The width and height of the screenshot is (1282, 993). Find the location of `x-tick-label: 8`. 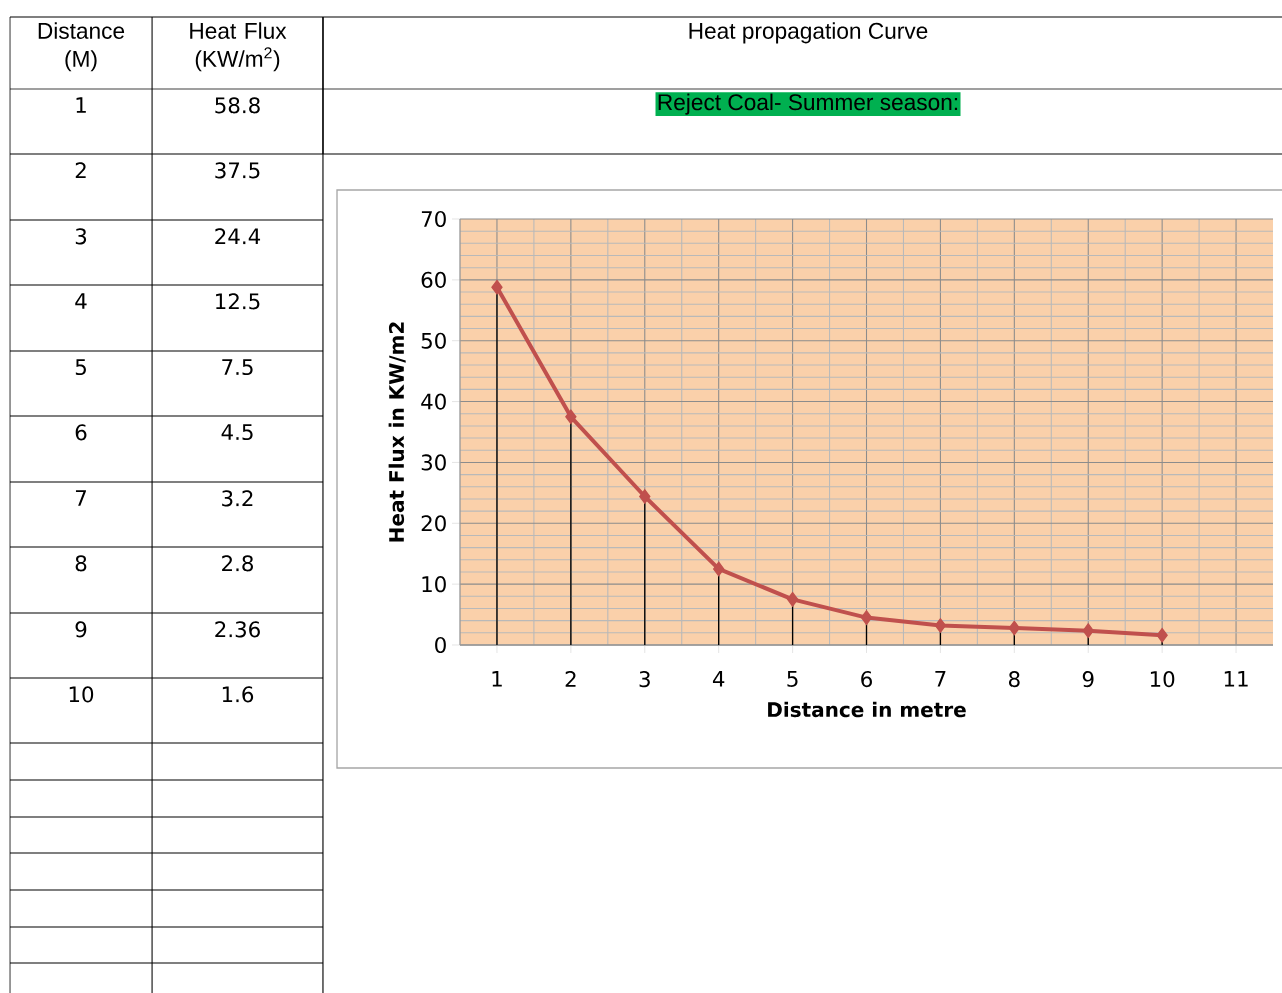

x-tick-label: 8 is located at coordinates (1014, 679).